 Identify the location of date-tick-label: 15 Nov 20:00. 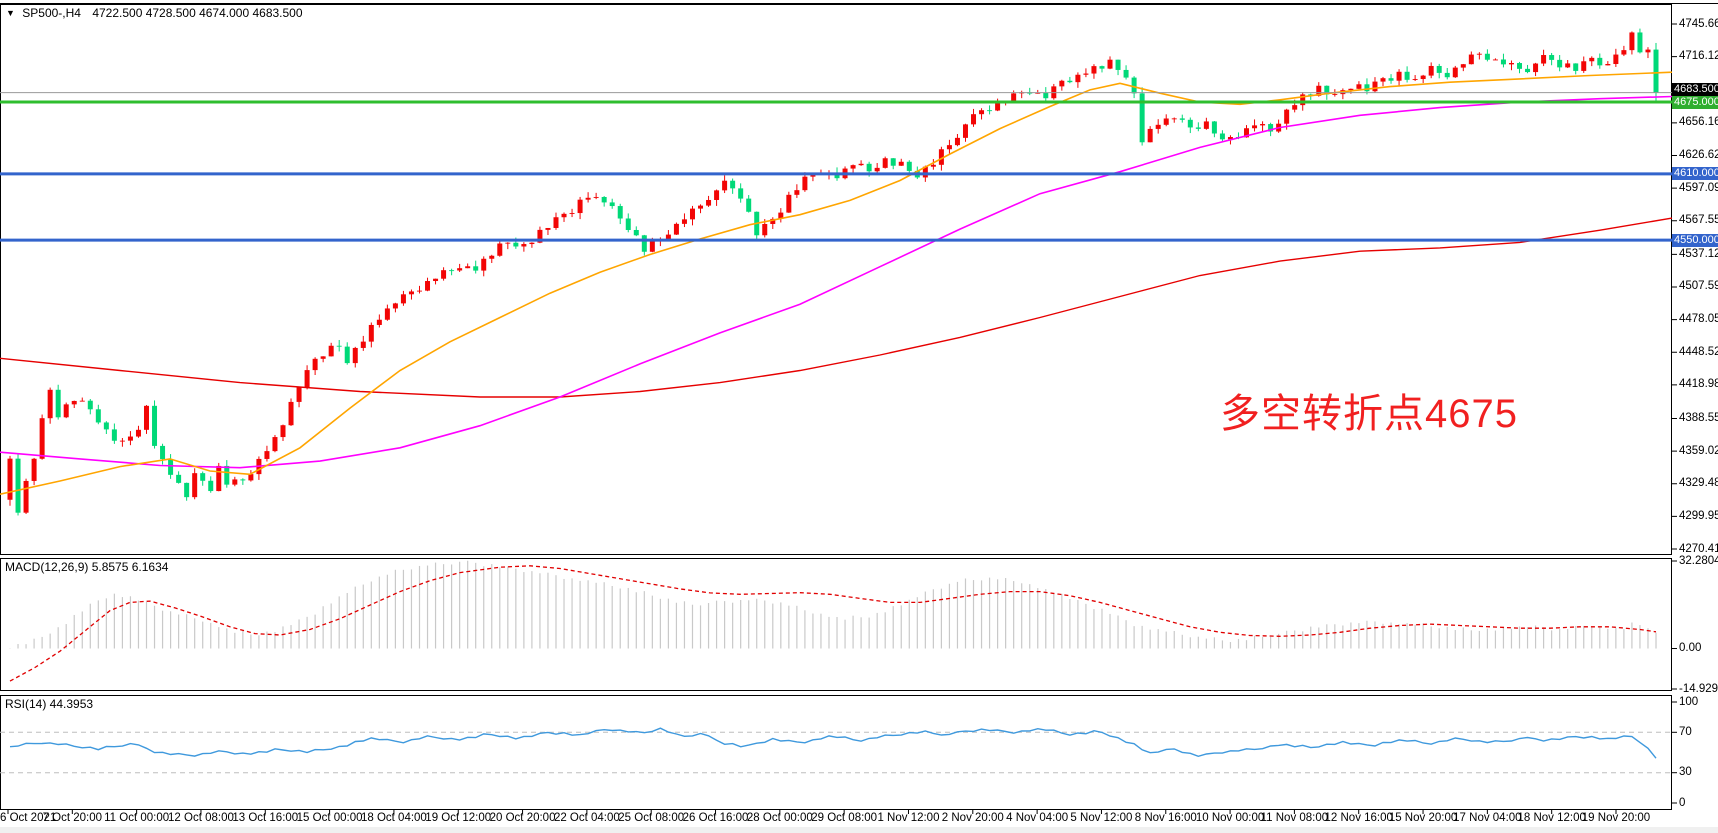
(1423, 818).